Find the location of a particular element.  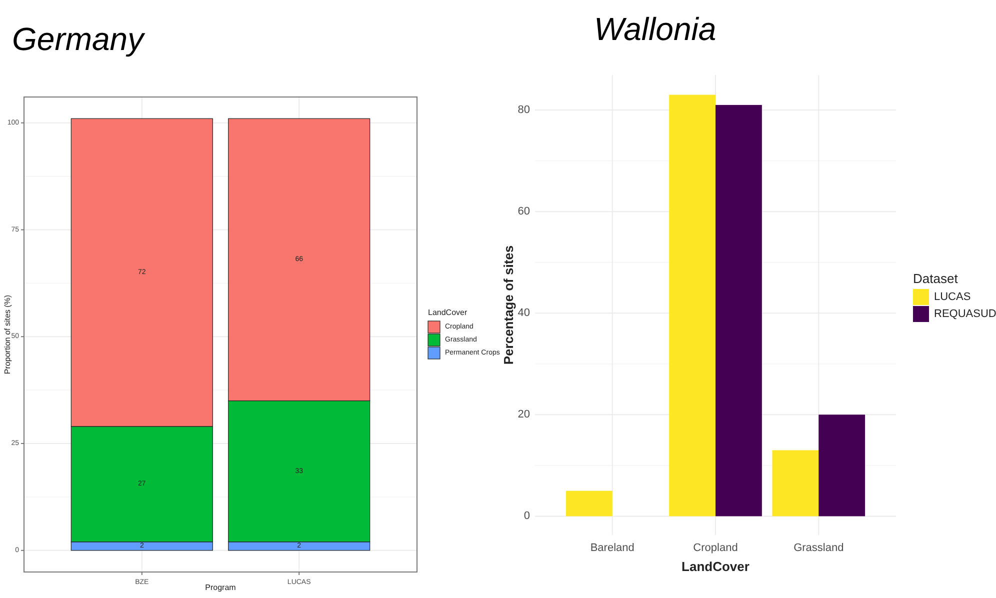

y-tick-label: 20 is located at coordinates (524, 414).